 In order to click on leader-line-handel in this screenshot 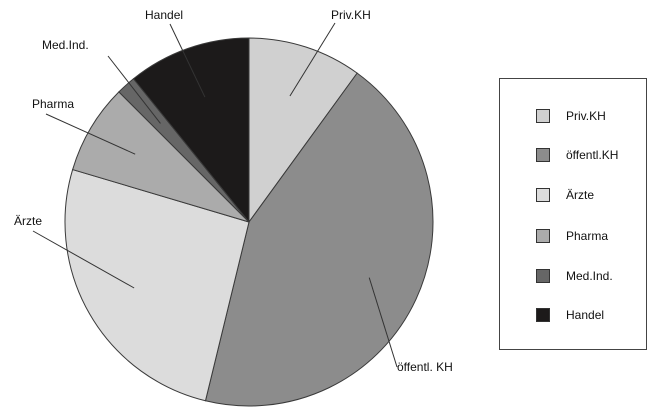, I will do `click(187, 60)`.